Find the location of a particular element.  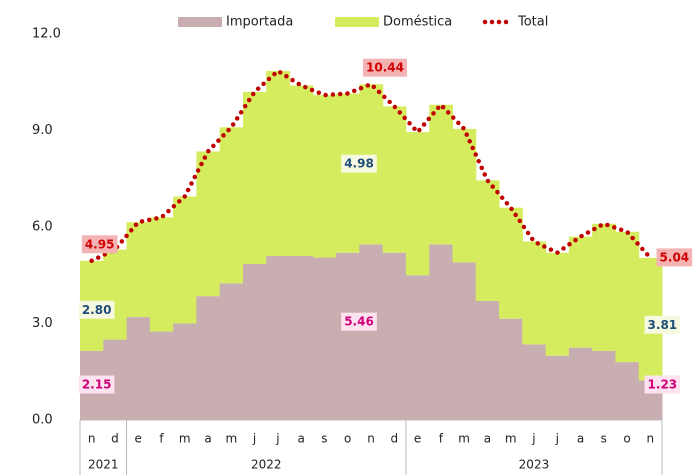

data-label-text: 3.81 is located at coordinates (663, 325).